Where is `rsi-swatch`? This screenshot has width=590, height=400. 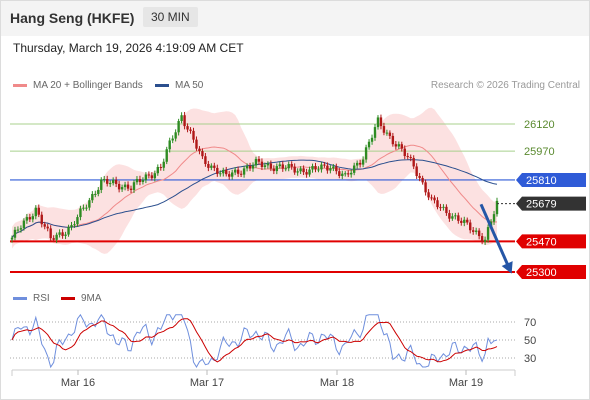
rsi-swatch is located at coordinates (20, 298).